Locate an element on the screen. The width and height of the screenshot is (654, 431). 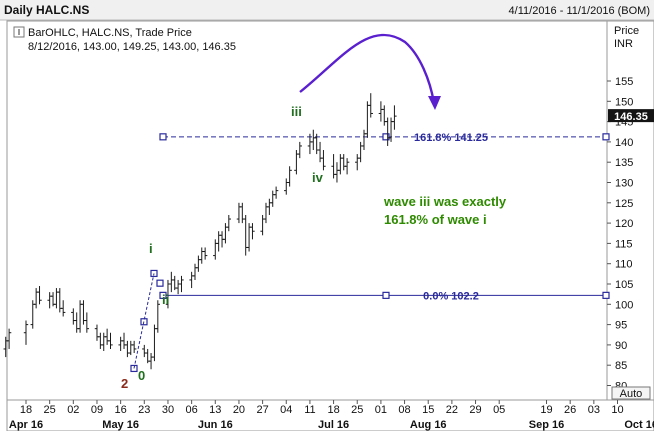
y-tick-label: 120 is located at coordinates (624, 224).